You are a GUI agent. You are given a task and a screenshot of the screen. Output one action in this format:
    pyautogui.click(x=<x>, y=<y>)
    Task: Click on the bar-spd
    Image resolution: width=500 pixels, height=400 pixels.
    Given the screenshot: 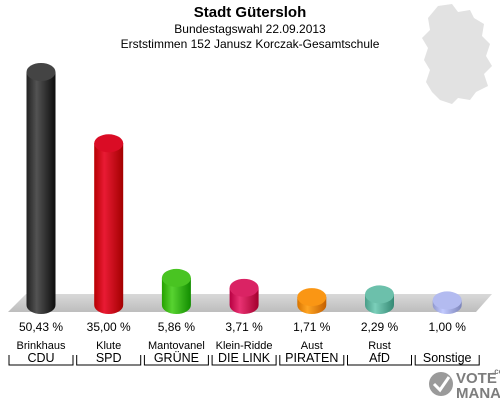 What is the action you would take?
    pyautogui.click(x=109, y=224)
    